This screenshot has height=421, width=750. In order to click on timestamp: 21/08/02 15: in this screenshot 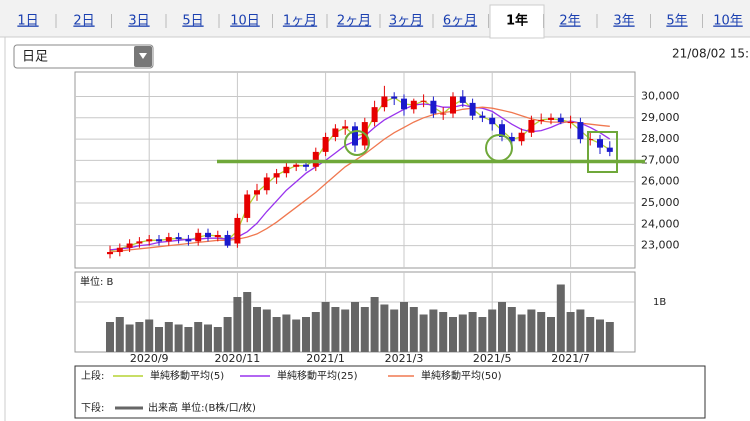, I will do `click(710, 54)`.